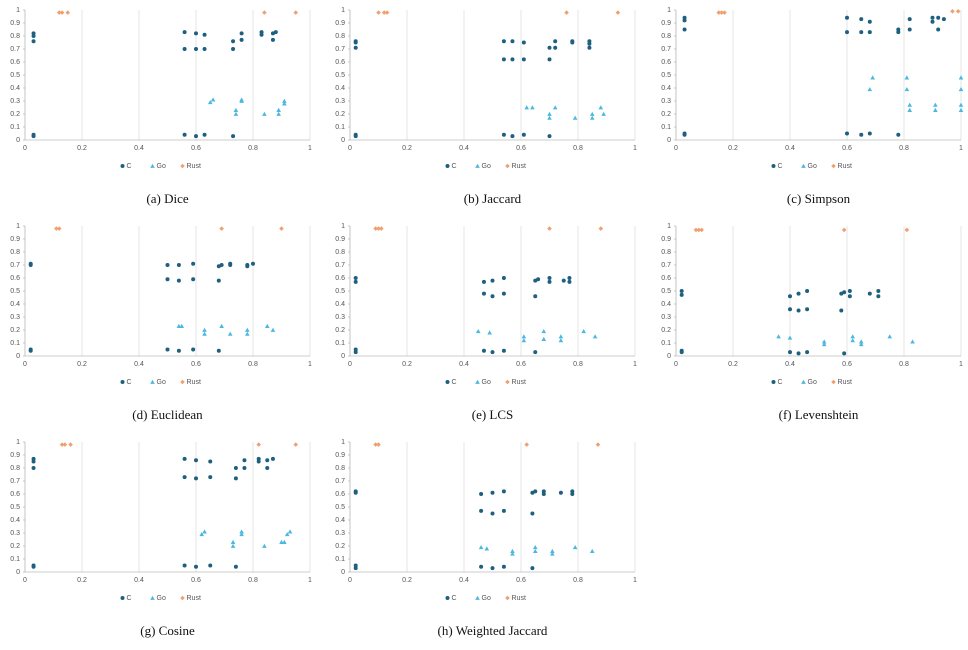 This screenshot has height=650, width=968. What do you see at coordinates (340, 75) in the screenshot?
I see `y-tick-label: 0.5` at bounding box center [340, 75].